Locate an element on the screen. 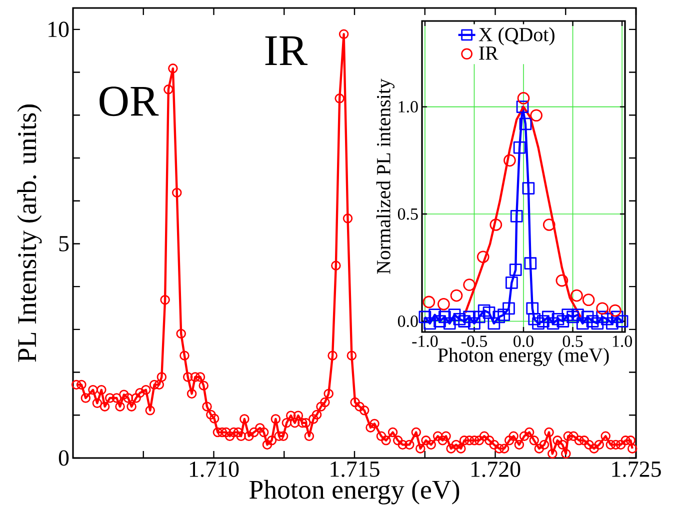 Image resolution: width=685 pixels, height=524 pixels. x-tick-label: 1.715 is located at coordinates (355, 469).